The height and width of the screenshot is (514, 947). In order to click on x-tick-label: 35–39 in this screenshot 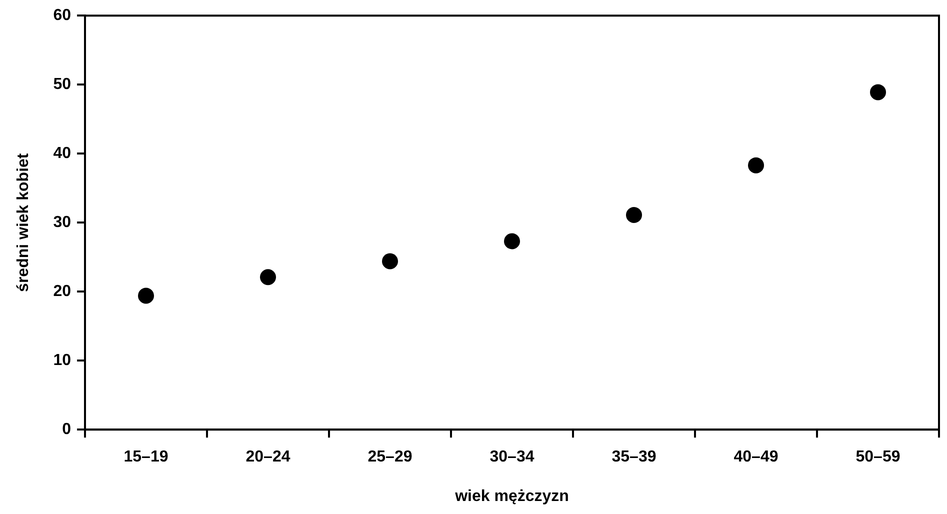, I will do `click(634, 457)`.